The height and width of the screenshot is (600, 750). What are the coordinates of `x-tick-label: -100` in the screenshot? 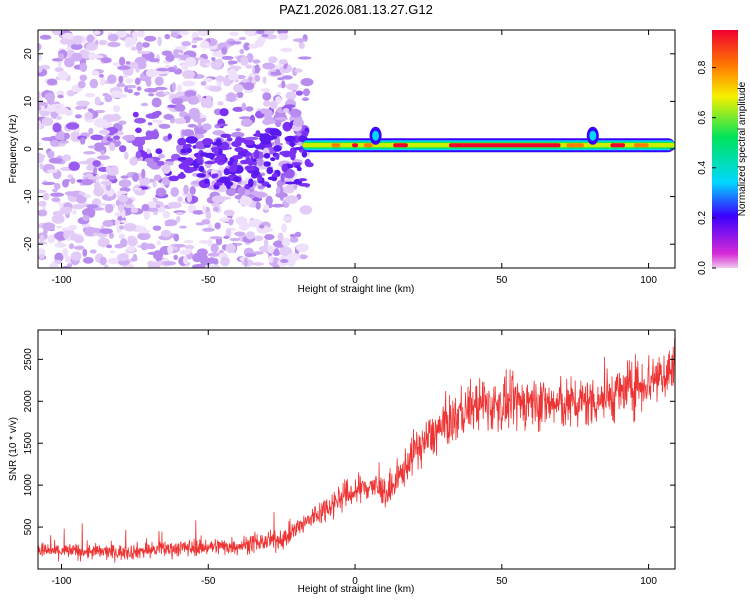 It's located at (61, 280).